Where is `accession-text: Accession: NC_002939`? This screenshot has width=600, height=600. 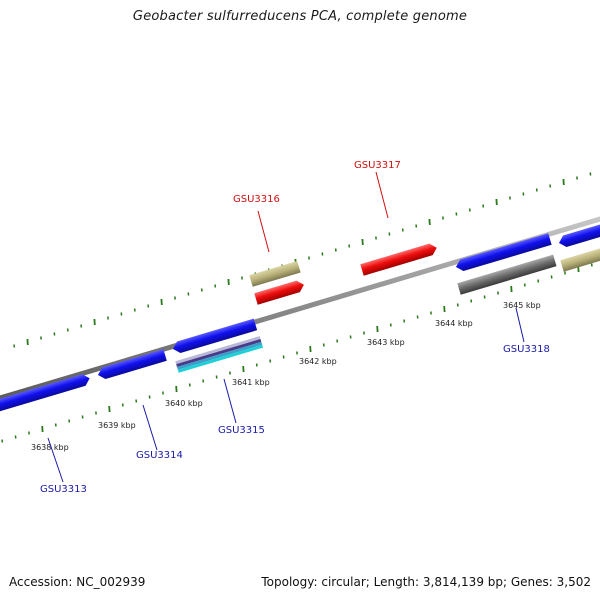 accession-text: Accession: NC_002939 is located at coordinates (77, 582).